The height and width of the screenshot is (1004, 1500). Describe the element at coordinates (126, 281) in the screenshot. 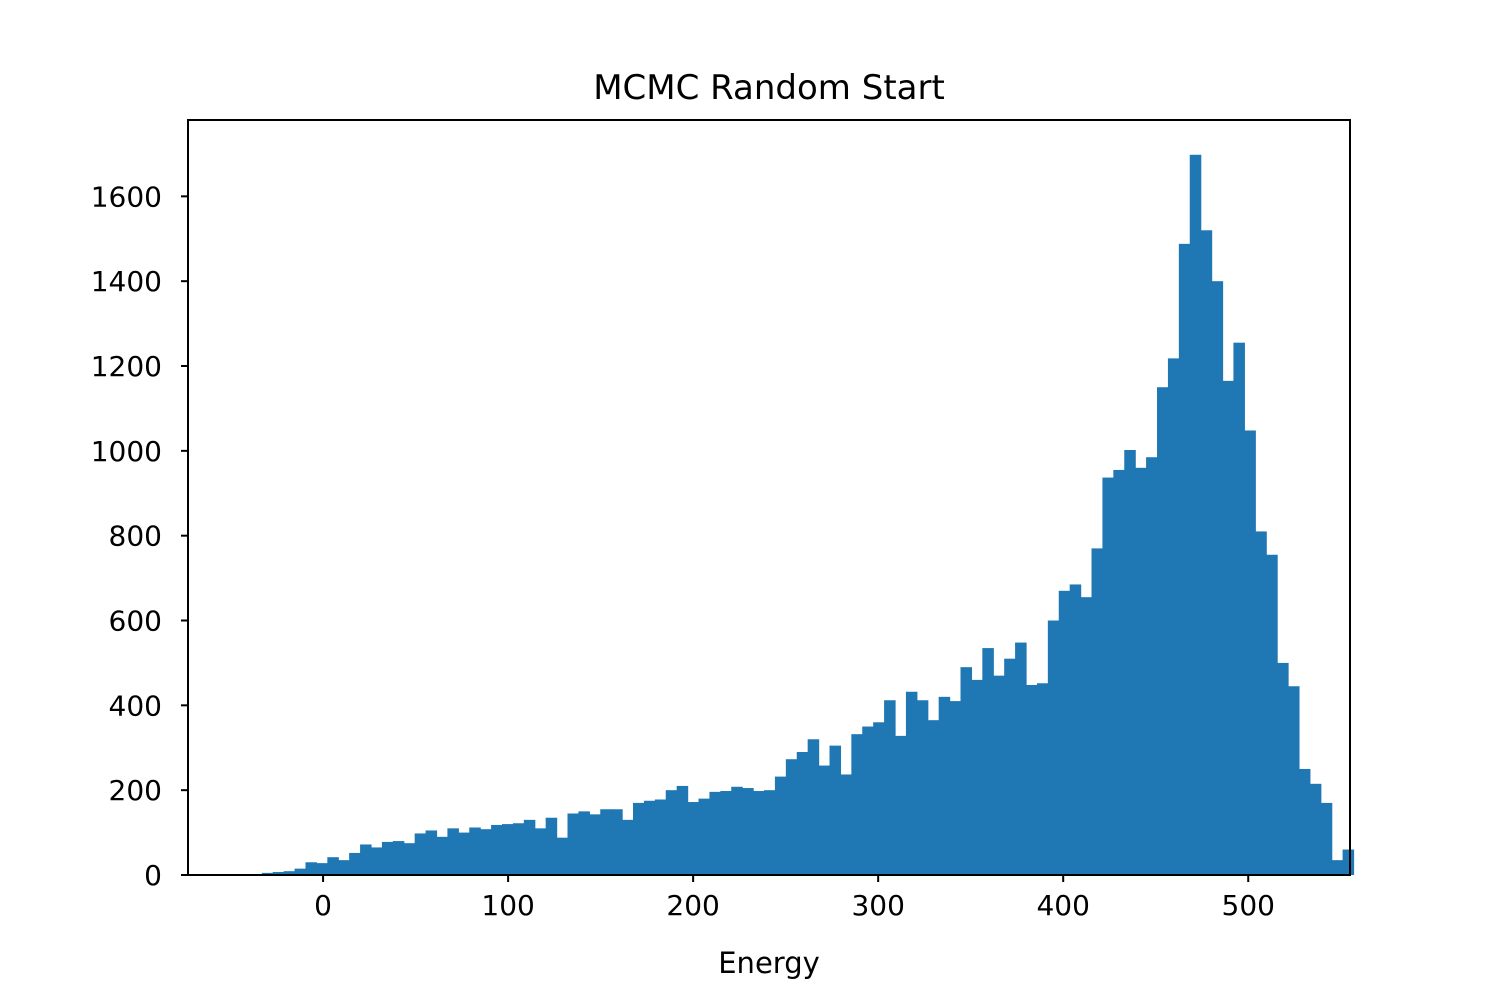

I see `y-tick-label: 1400` at that location.